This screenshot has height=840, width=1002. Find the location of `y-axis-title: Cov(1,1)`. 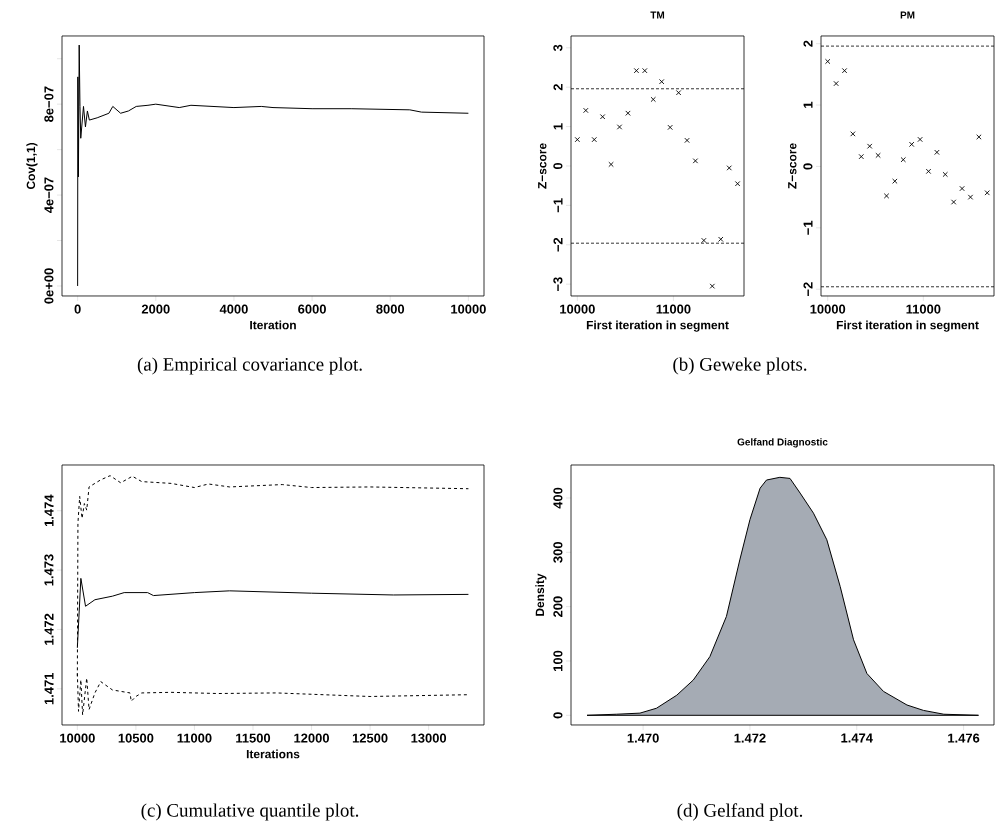

y-axis-title: Cov(1,1) is located at coordinates (32, 166).